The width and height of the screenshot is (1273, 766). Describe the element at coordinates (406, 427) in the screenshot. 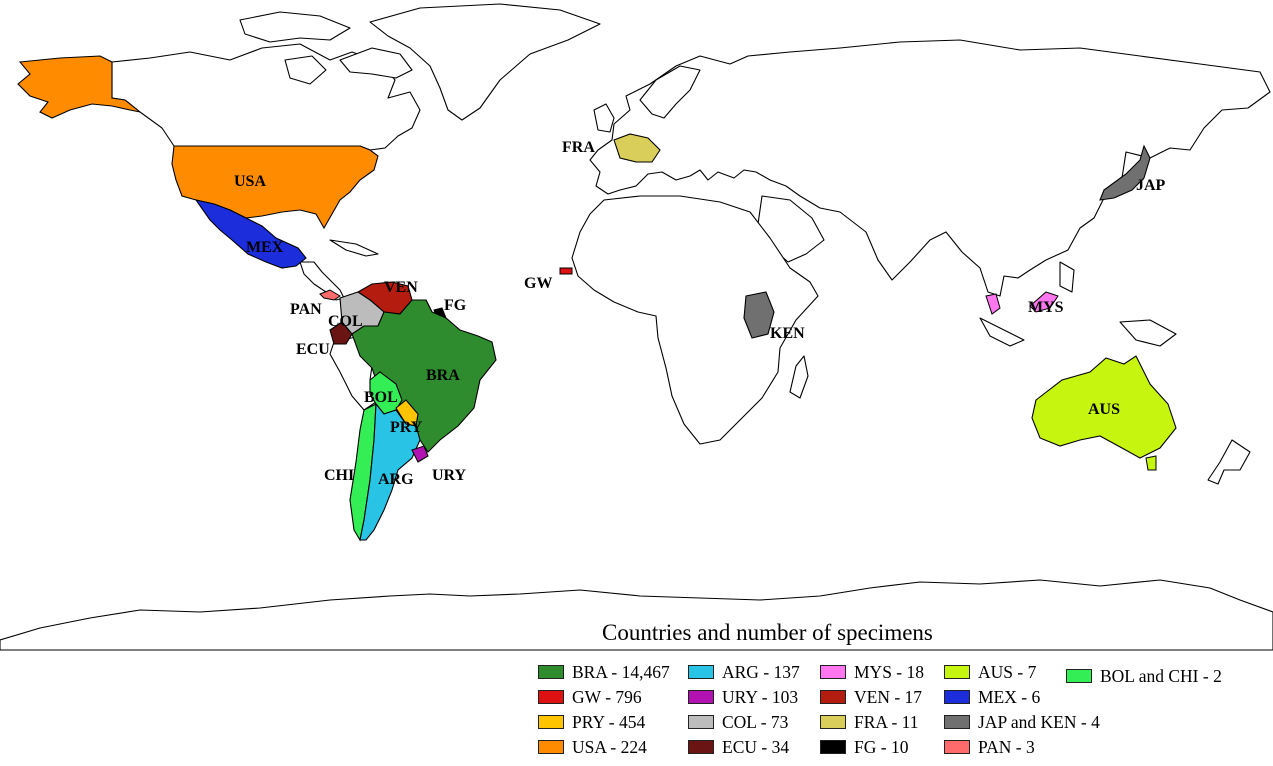

I see `map-label-pry: PRY` at that location.